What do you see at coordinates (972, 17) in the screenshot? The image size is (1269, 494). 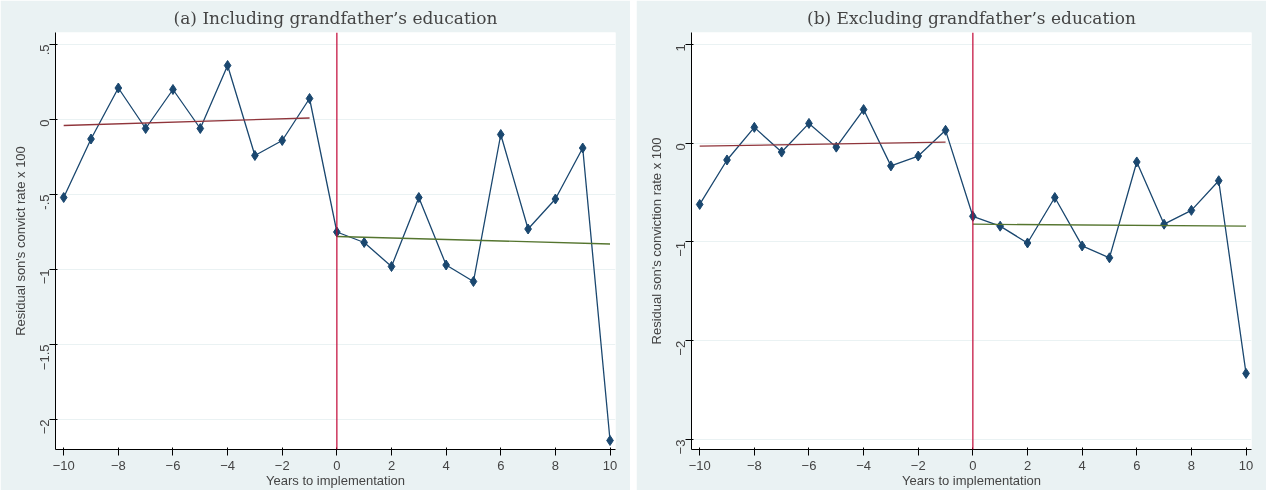 I see `chart-title: (b) Excluding grandfather’s education` at bounding box center [972, 17].